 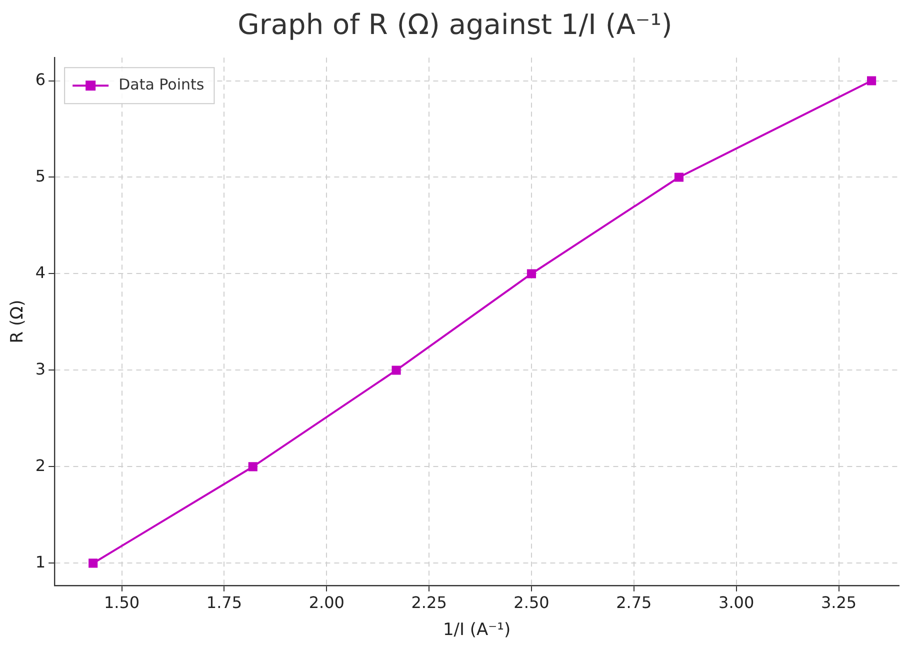 What do you see at coordinates (40, 465) in the screenshot?
I see `y-tick-label: 2` at bounding box center [40, 465].